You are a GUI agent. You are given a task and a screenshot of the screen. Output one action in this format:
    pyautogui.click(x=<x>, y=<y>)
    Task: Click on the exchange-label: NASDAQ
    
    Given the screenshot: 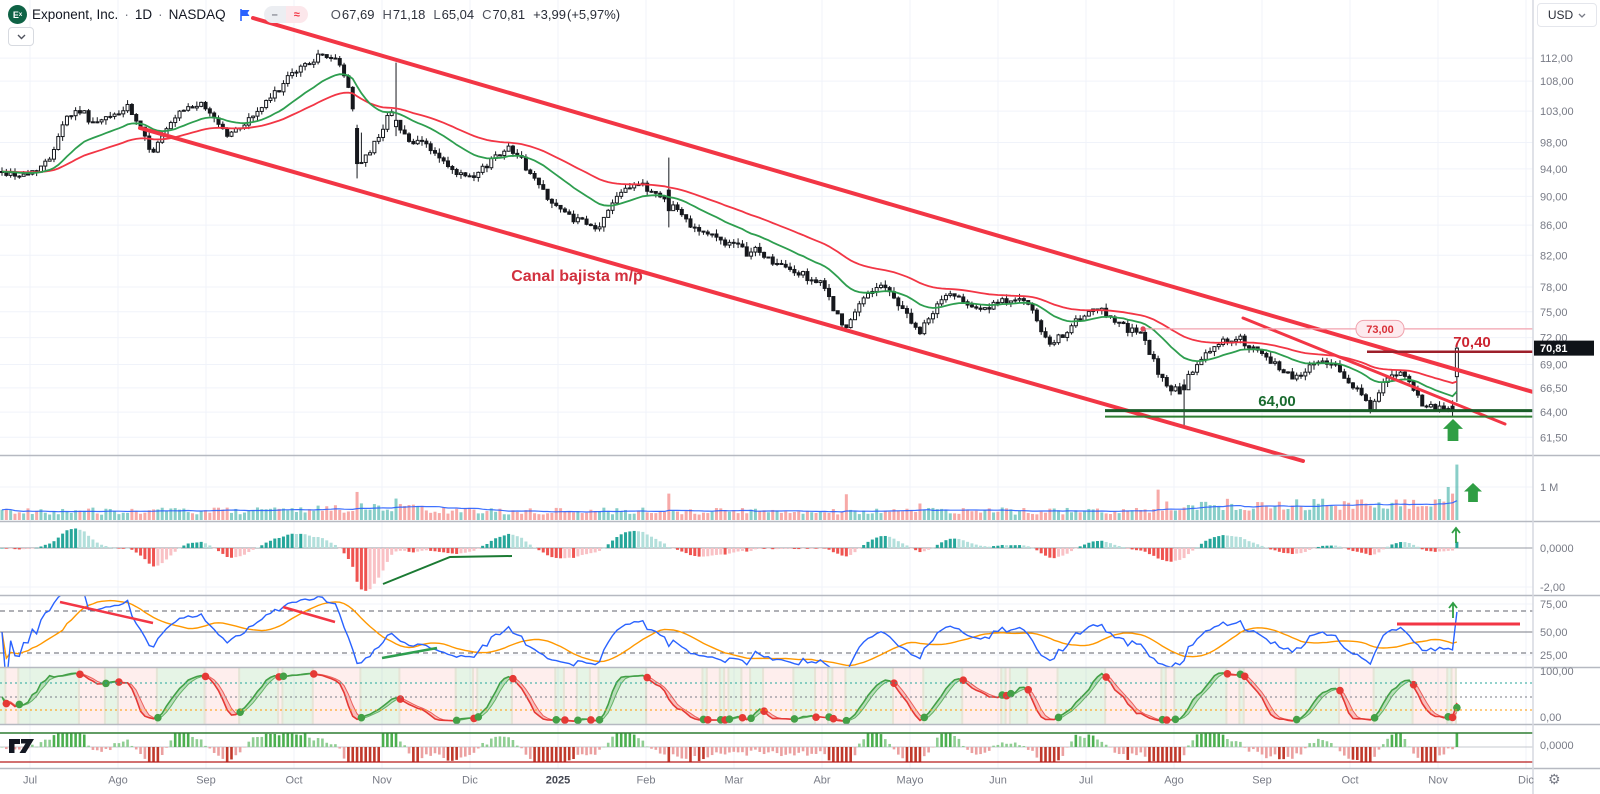 What is the action you would take?
    pyautogui.click(x=197, y=14)
    